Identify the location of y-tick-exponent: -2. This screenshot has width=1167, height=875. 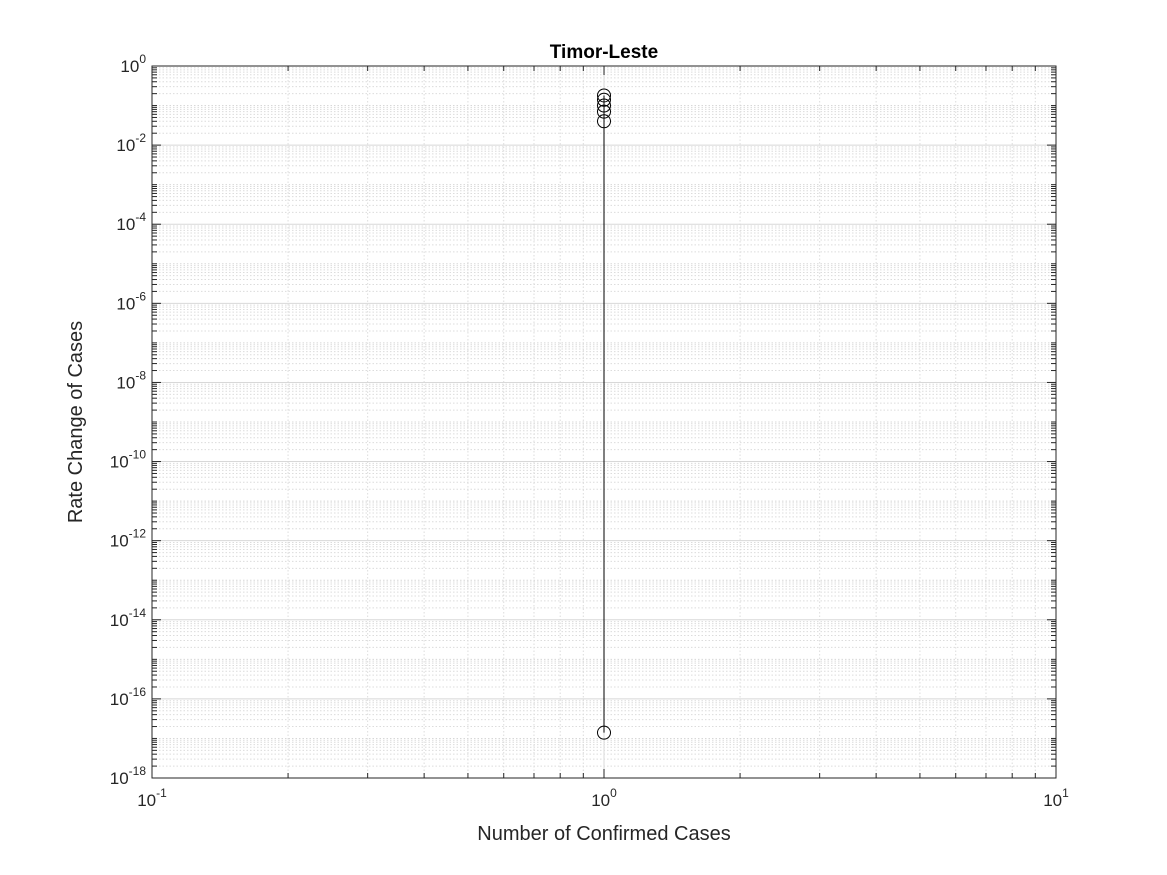
(140, 138).